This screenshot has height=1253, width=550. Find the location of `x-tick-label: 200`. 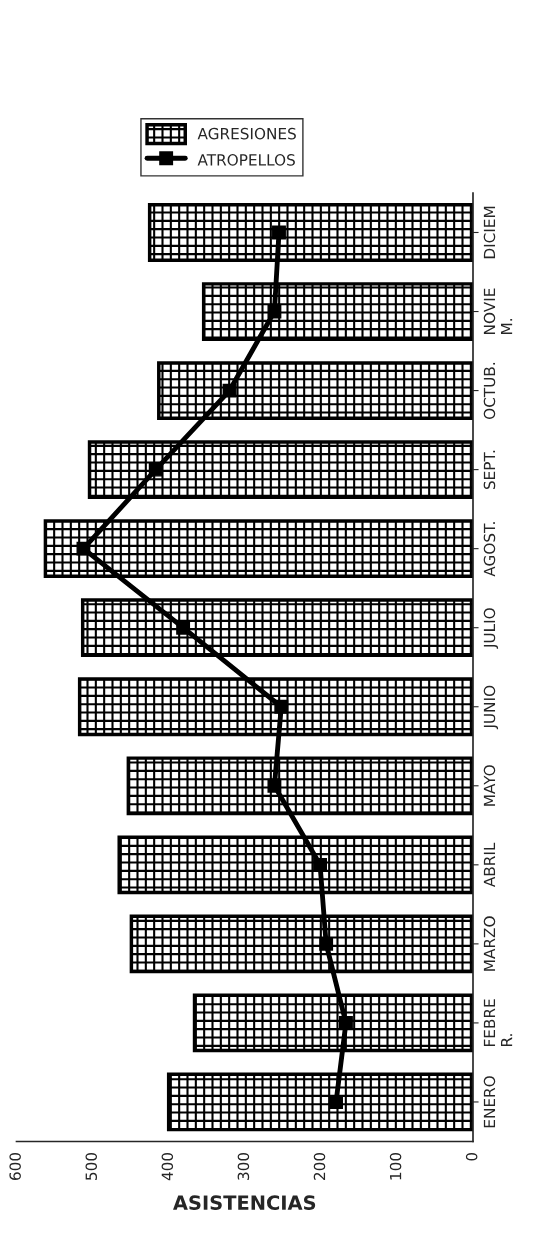

x-tick-label: 200 is located at coordinates (319, 1166).